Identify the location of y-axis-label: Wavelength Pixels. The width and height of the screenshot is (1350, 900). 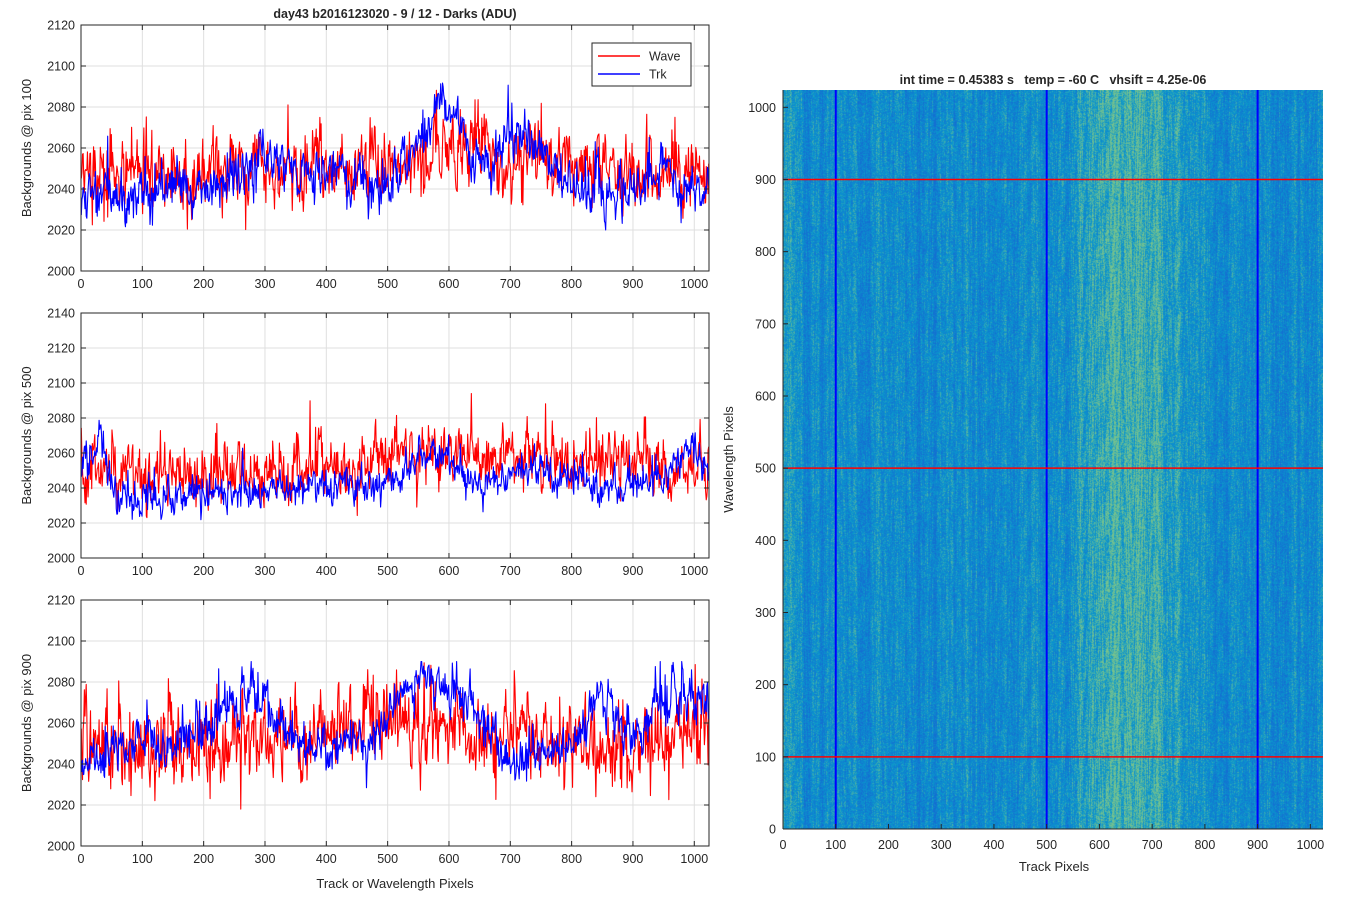
(728, 459).